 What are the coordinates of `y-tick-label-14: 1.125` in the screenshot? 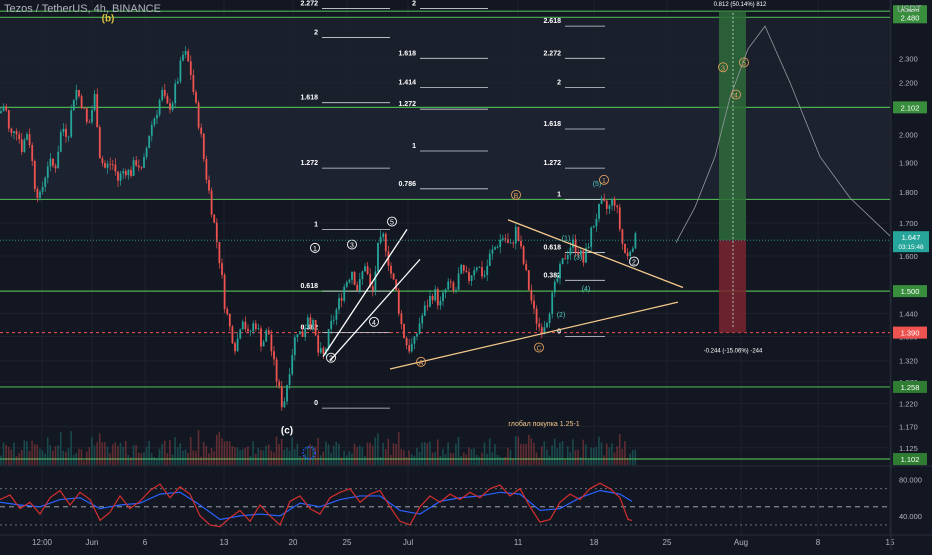 It's located at (908, 448).